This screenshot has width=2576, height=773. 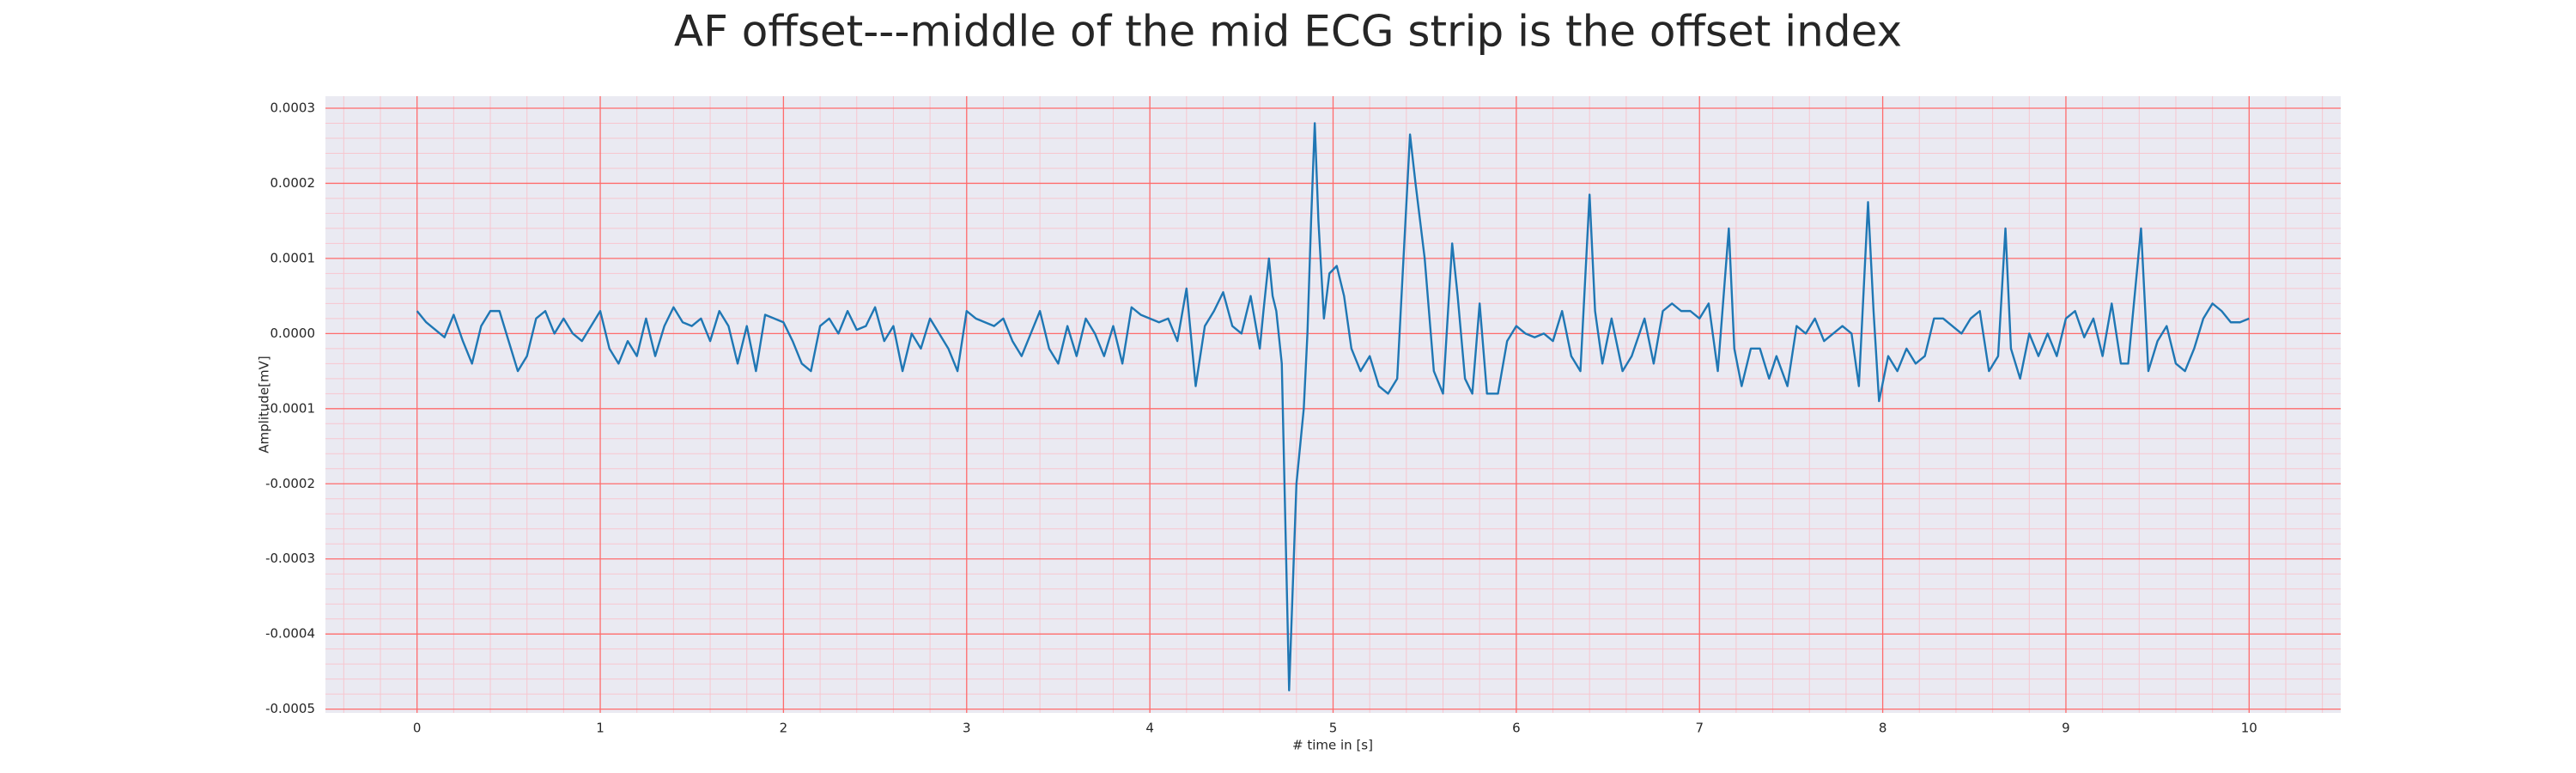 What do you see at coordinates (290, 708) in the screenshot?
I see `y-tick-label: -0.0005` at bounding box center [290, 708].